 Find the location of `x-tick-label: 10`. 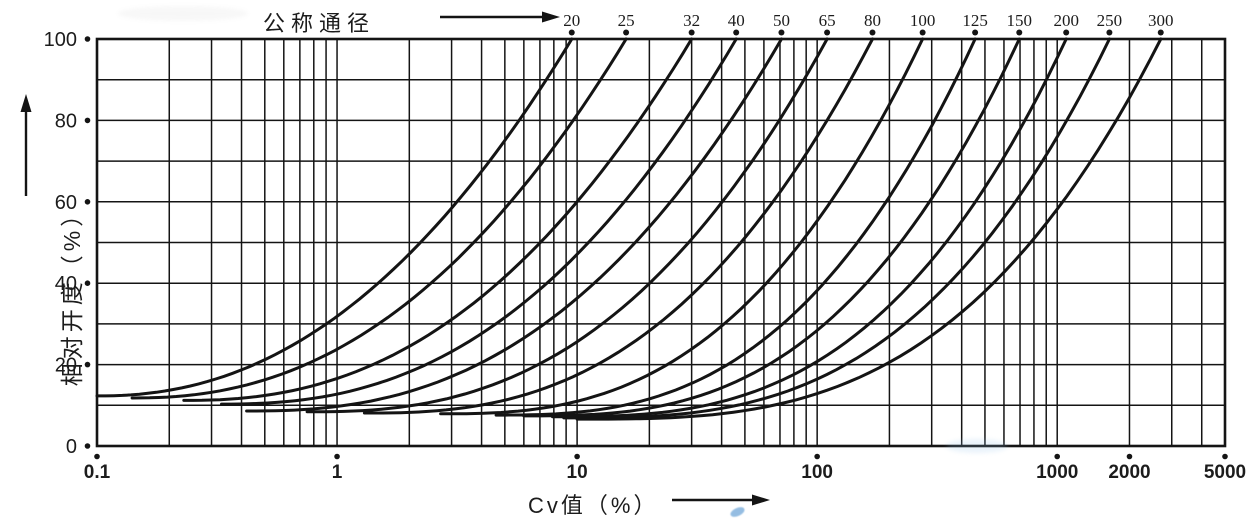

x-tick-label: 10 is located at coordinates (577, 472).